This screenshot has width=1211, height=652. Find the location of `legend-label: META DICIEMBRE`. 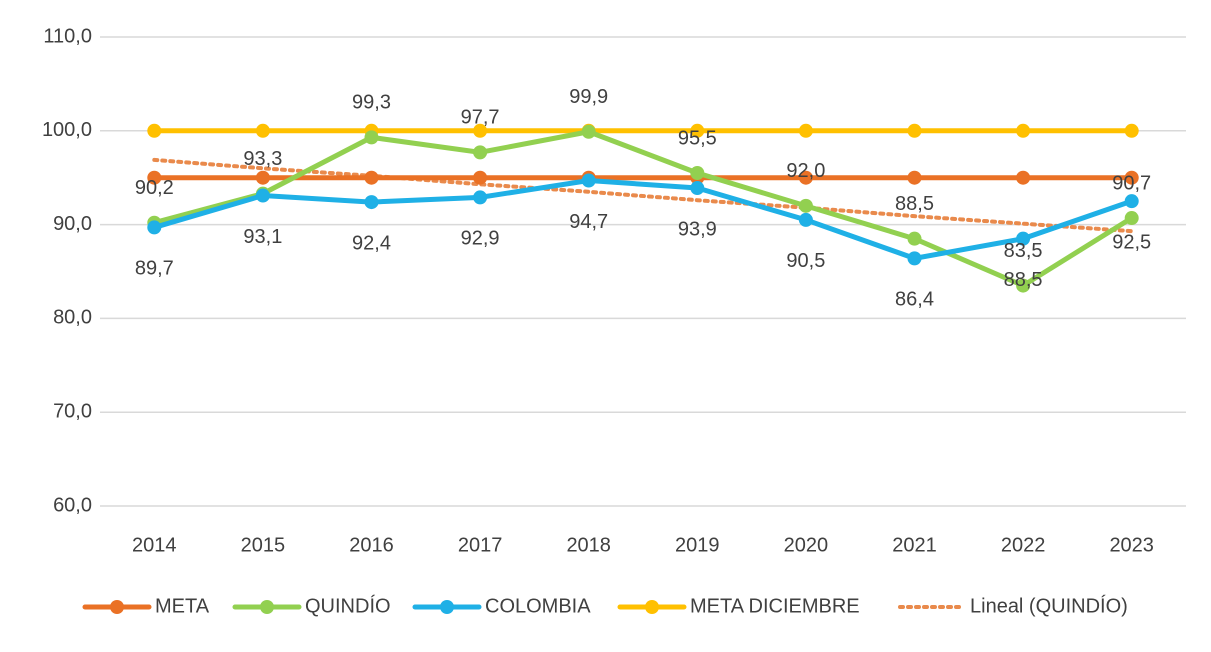

legend-label: META DICIEMBRE is located at coordinates (775, 606).